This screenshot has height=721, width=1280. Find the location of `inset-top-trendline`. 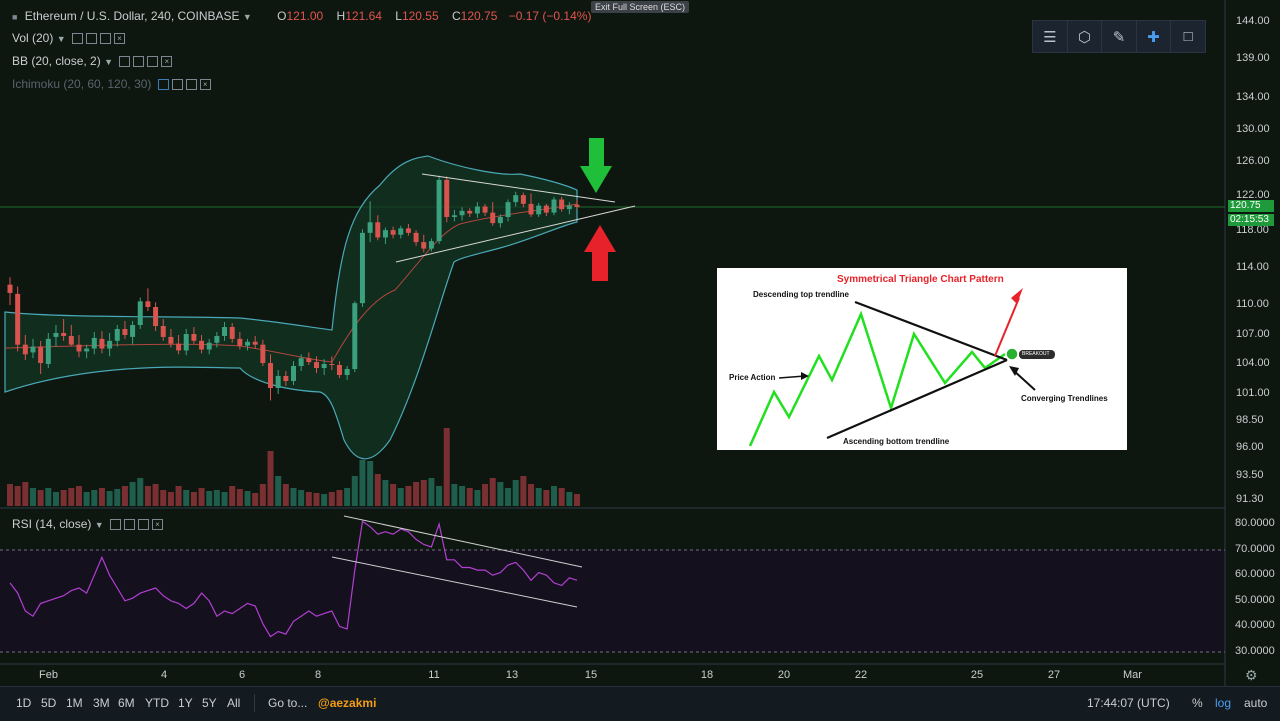

inset-top-trendline is located at coordinates (931, 331).